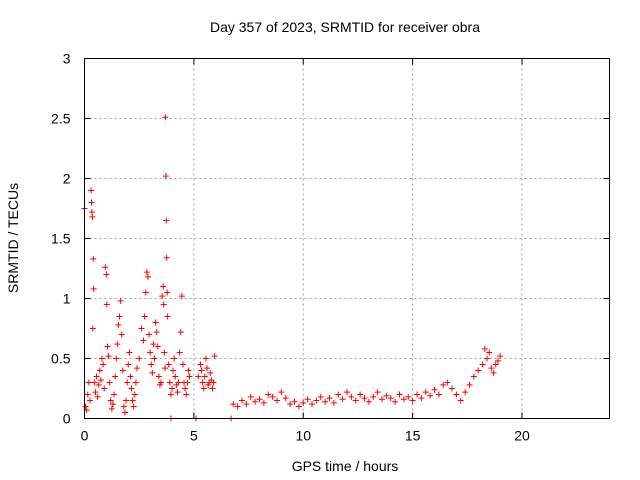 The width and height of the screenshot is (640, 480). What do you see at coordinates (61, 119) in the screenshot?
I see `y-tick-label: 2.5` at bounding box center [61, 119].